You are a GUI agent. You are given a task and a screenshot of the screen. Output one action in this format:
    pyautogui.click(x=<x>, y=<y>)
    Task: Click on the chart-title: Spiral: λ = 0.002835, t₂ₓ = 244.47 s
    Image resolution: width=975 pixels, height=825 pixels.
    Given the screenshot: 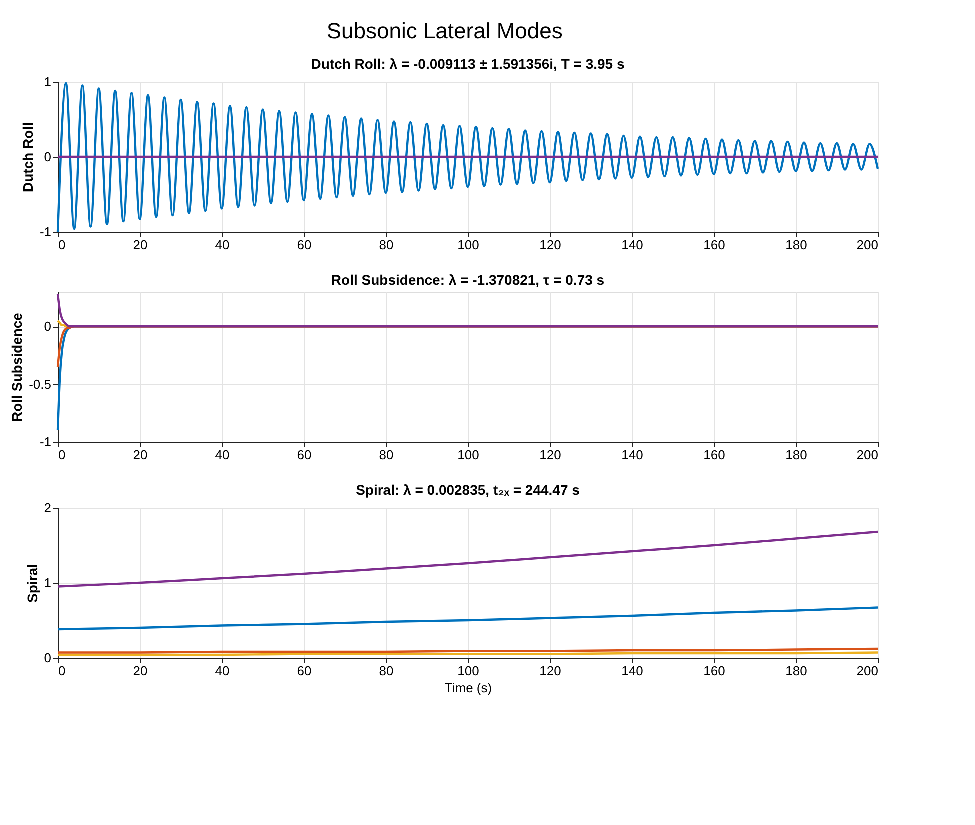 What is the action you would take?
    pyautogui.click(x=468, y=490)
    